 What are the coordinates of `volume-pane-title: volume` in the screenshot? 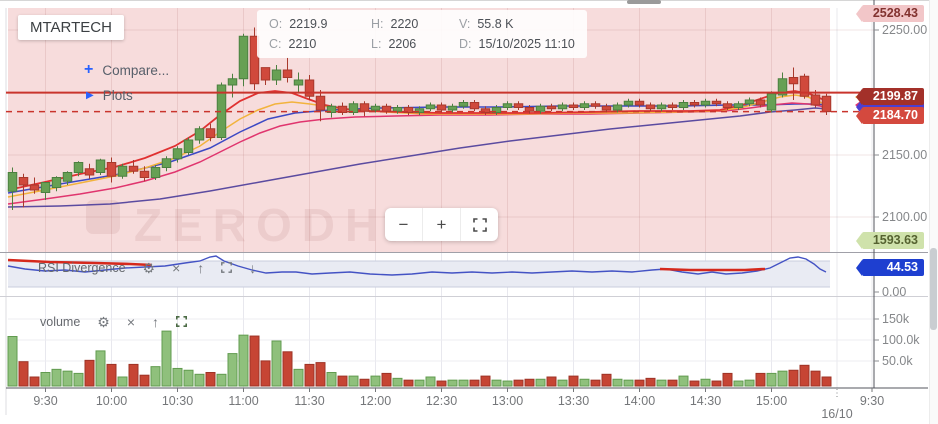 It's located at (60, 322).